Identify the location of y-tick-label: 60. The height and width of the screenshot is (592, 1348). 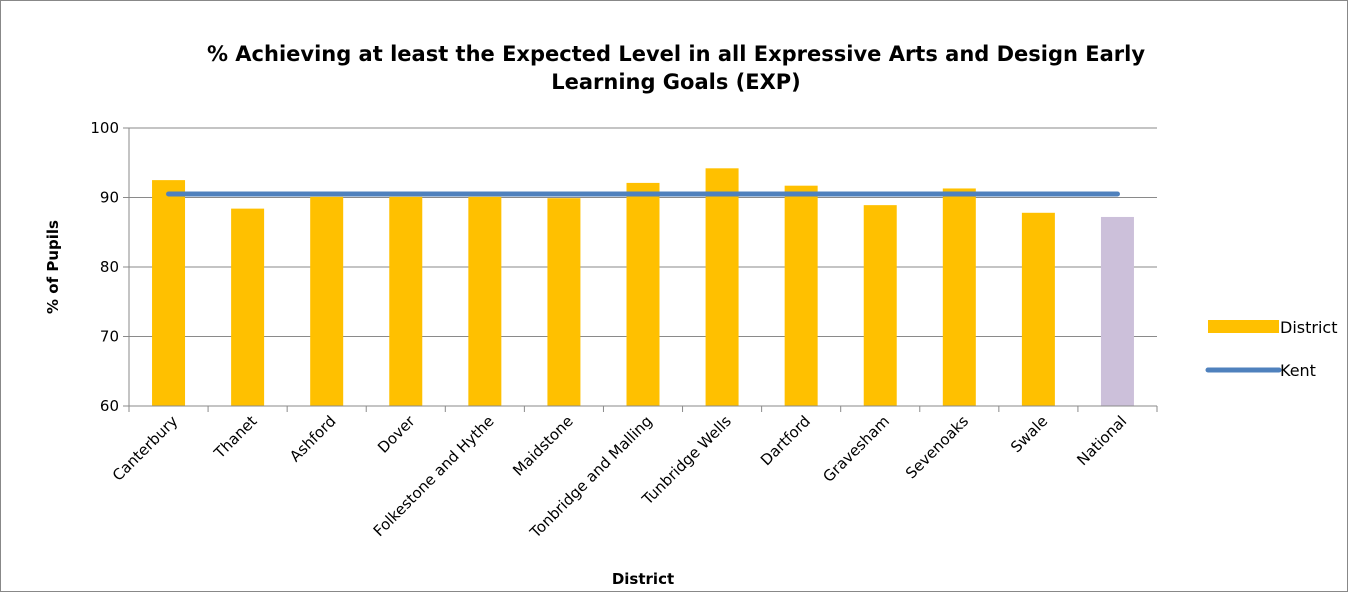
(109, 406).